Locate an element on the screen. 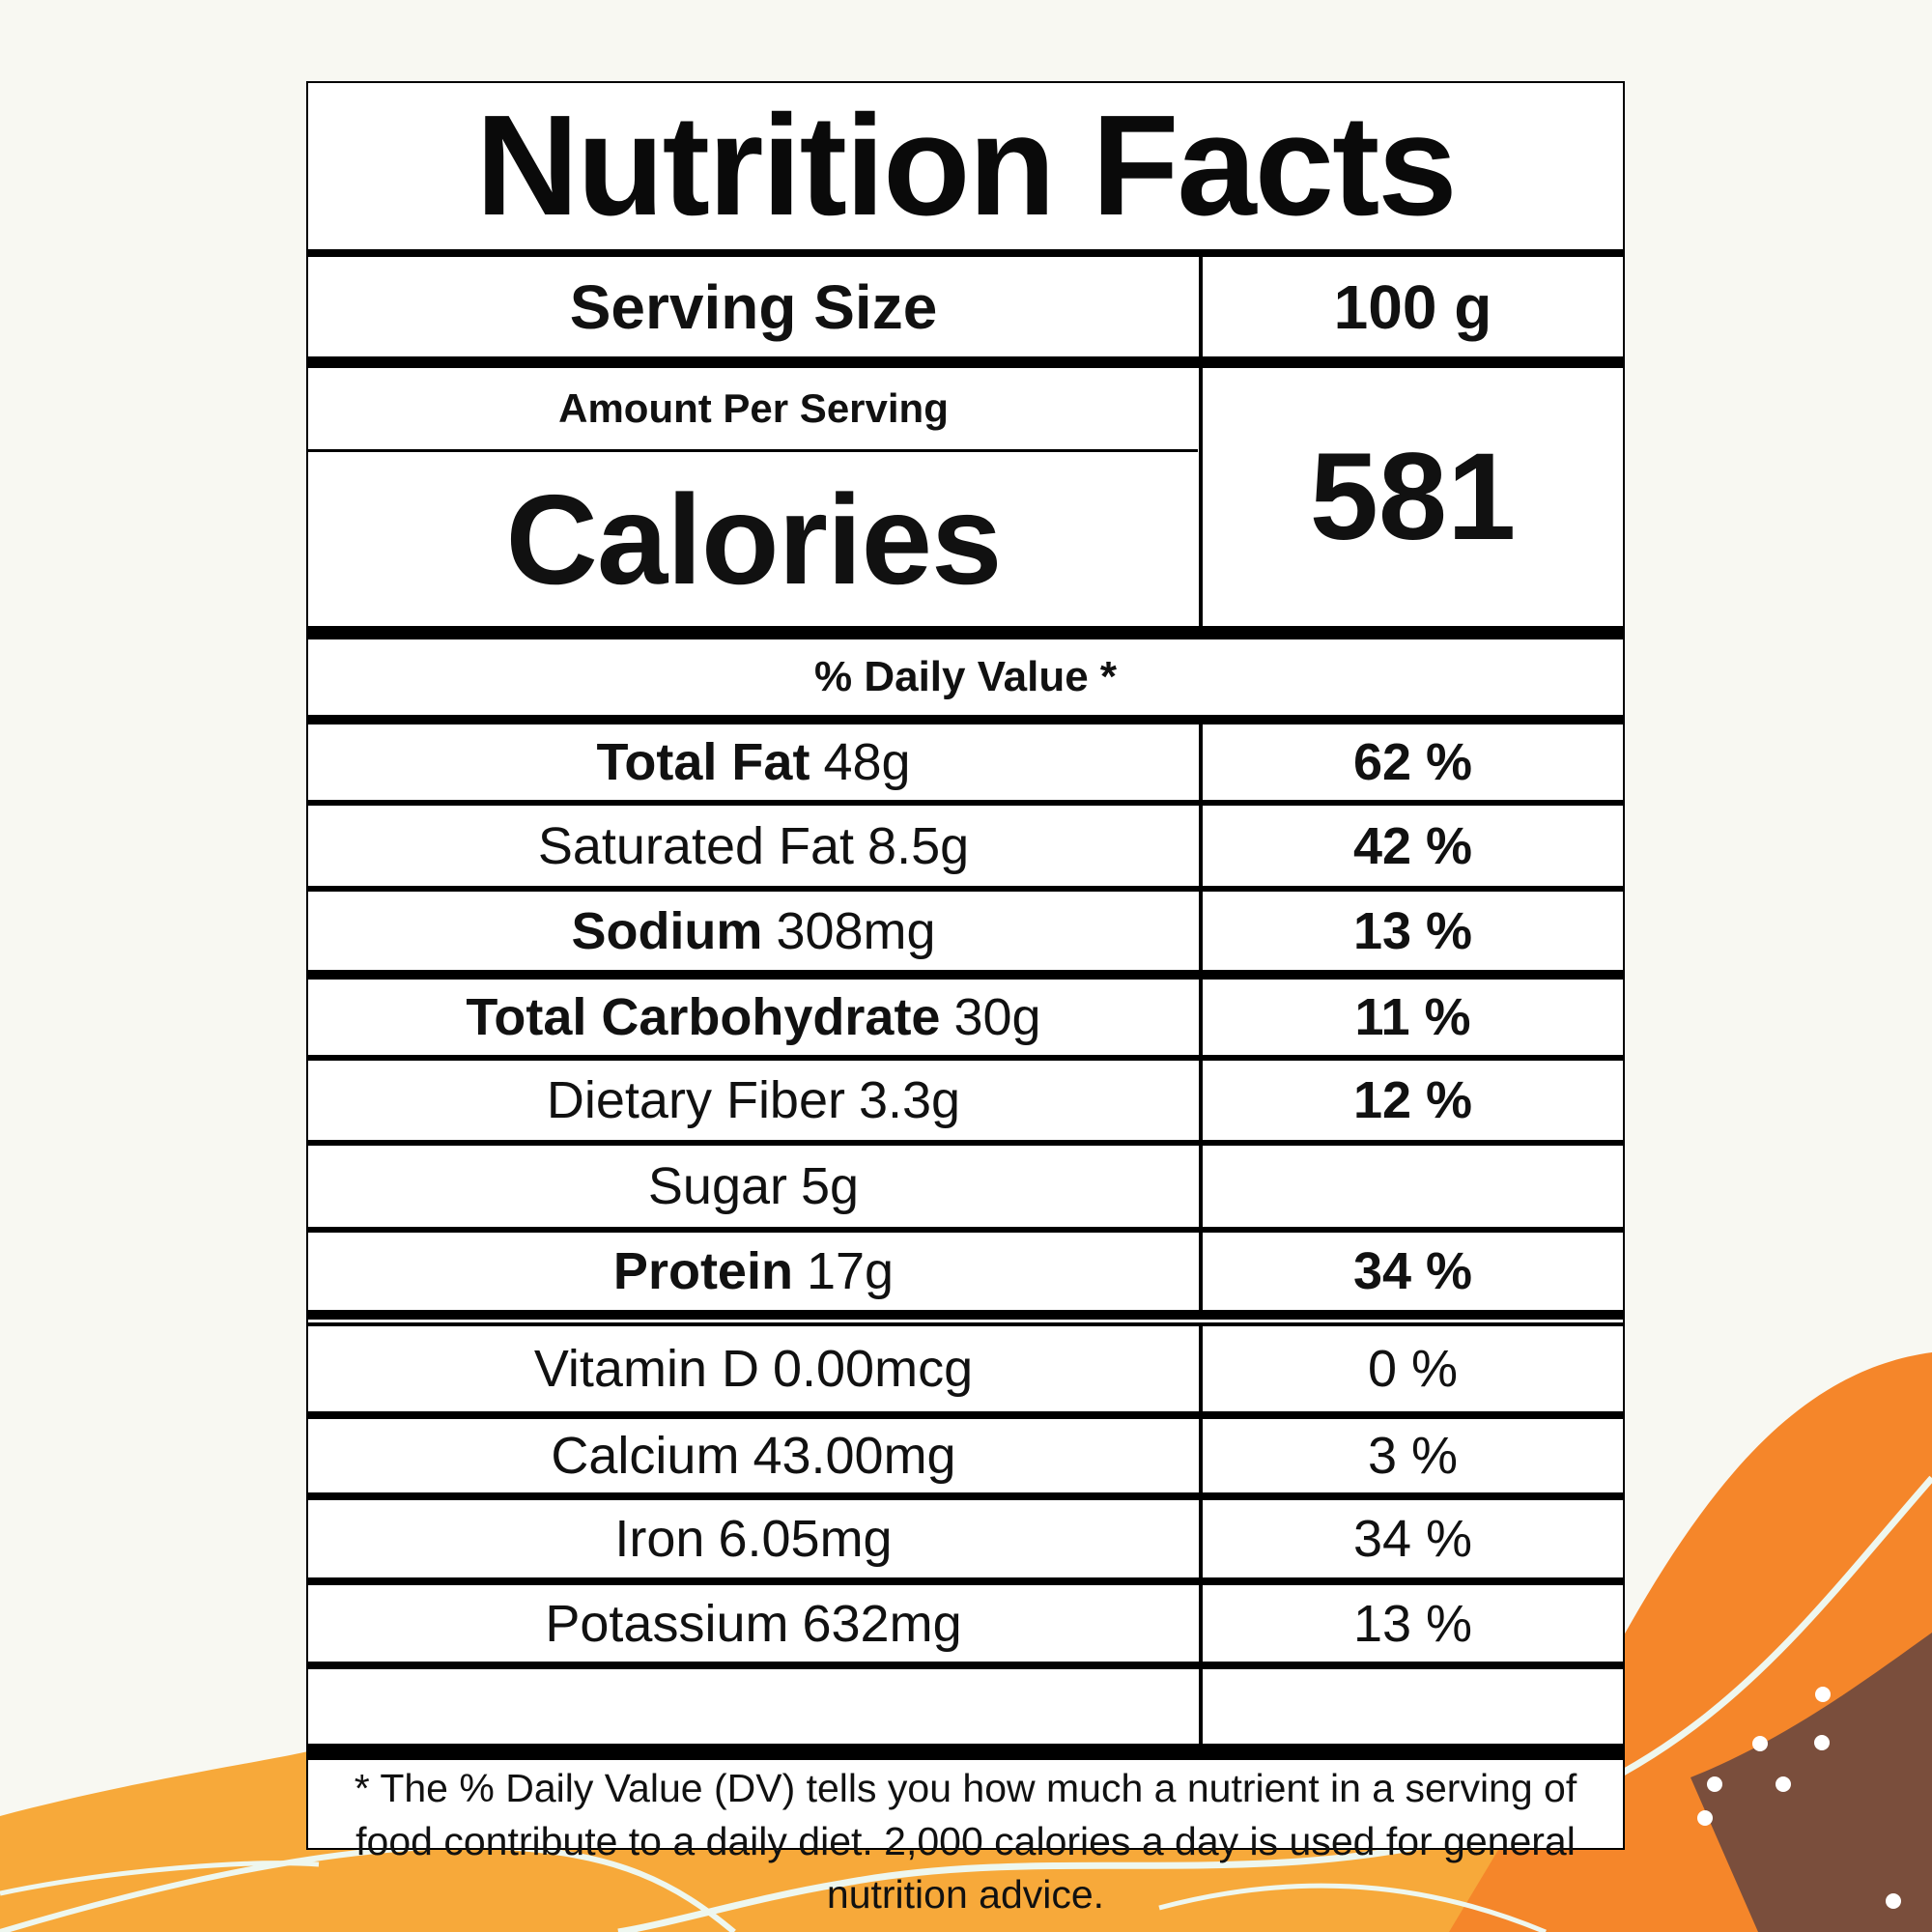 Image resolution: width=1932 pixels, height=1932 pixels. nutrient-row-sugar: Sugar 5g is located at coordinates (753, 1186).